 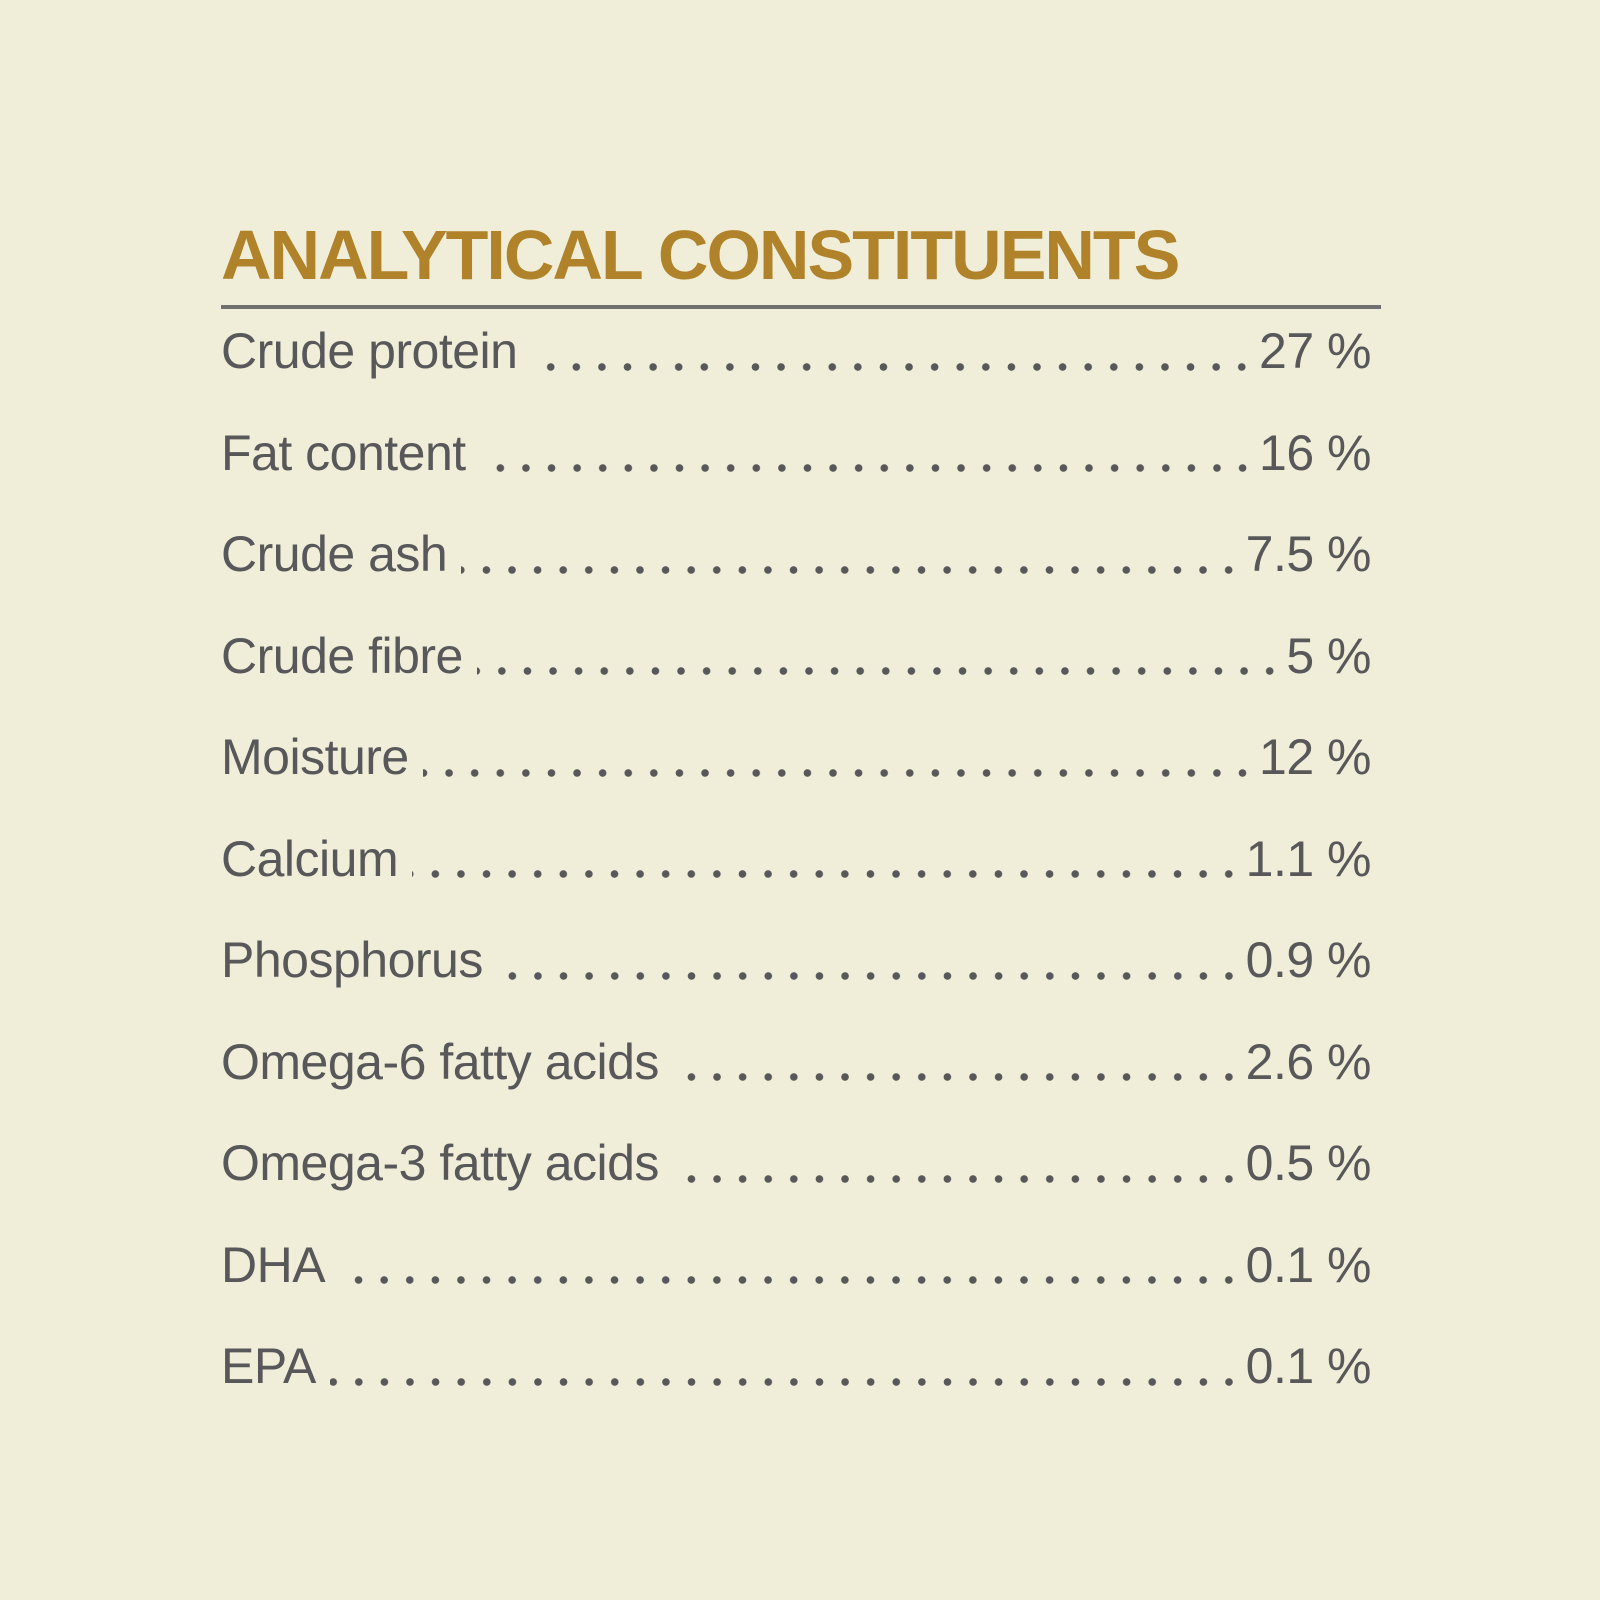 What do you see at coordinates (1308, 1163) in the screenshot?
I see `constituent-value: 0.5 %` at bounding box center [1308, 1163].